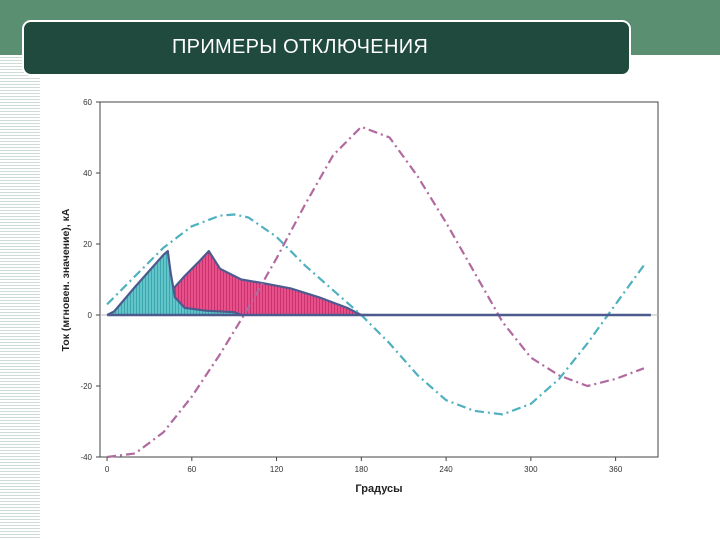 This screenshot has height=540, width=720. What do you see at coordinates (20, 297) in the screenshot?
I see `decorative-stripes` at bounding box center [20, 297].